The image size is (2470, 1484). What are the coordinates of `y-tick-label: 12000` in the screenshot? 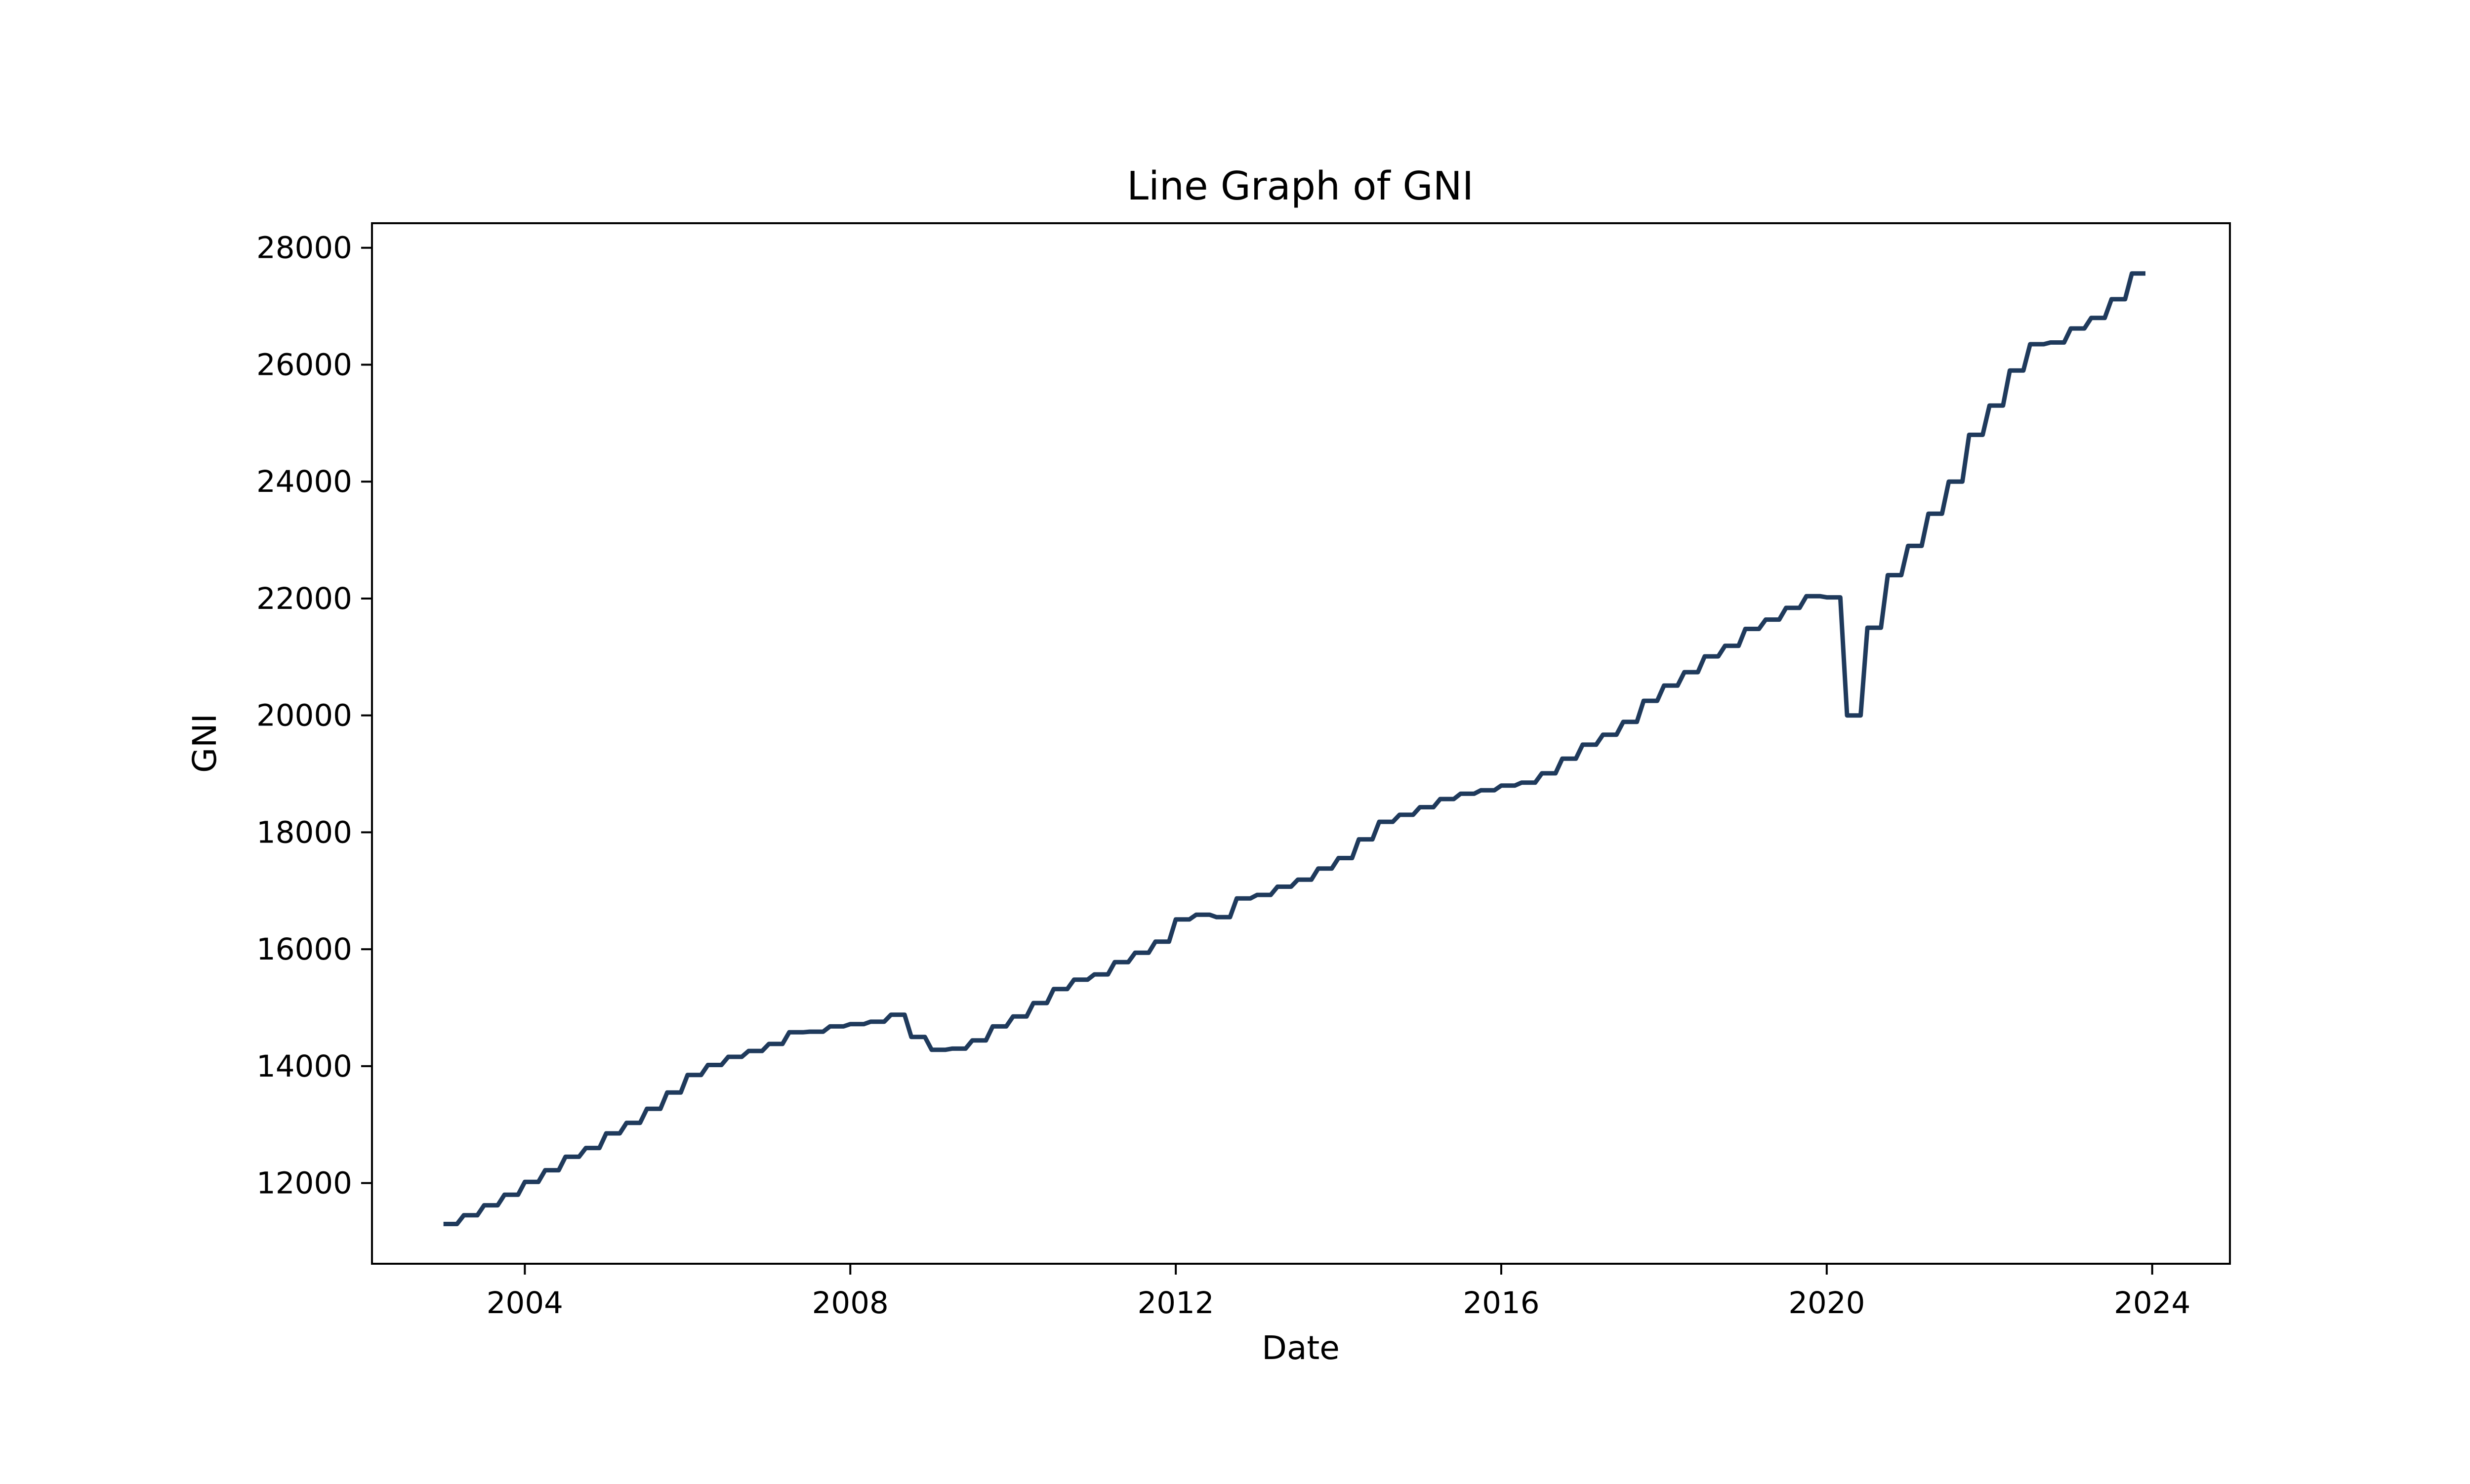 It's located at (304, 1183).